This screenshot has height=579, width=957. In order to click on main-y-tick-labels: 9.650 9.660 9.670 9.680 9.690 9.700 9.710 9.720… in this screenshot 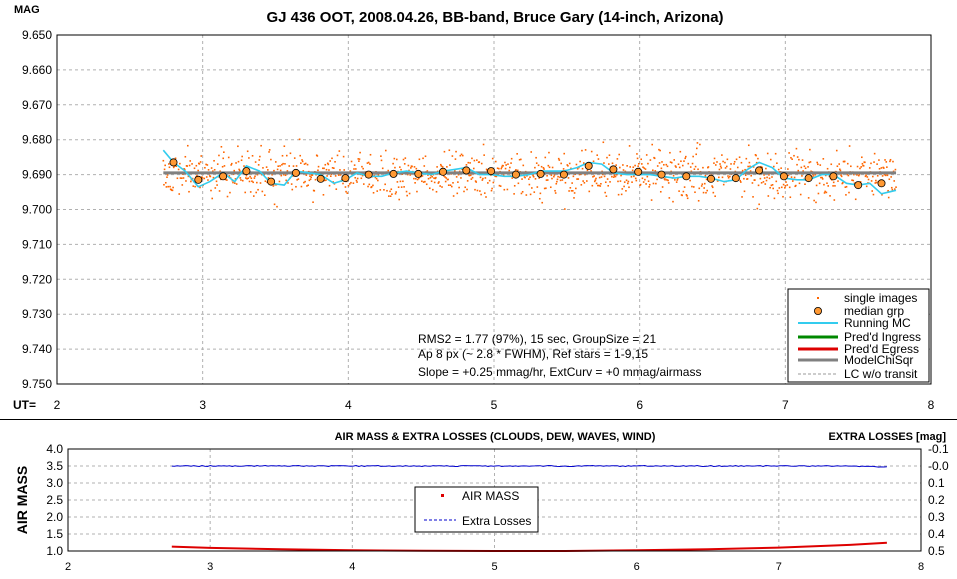, I will do `click(37, 209)`.